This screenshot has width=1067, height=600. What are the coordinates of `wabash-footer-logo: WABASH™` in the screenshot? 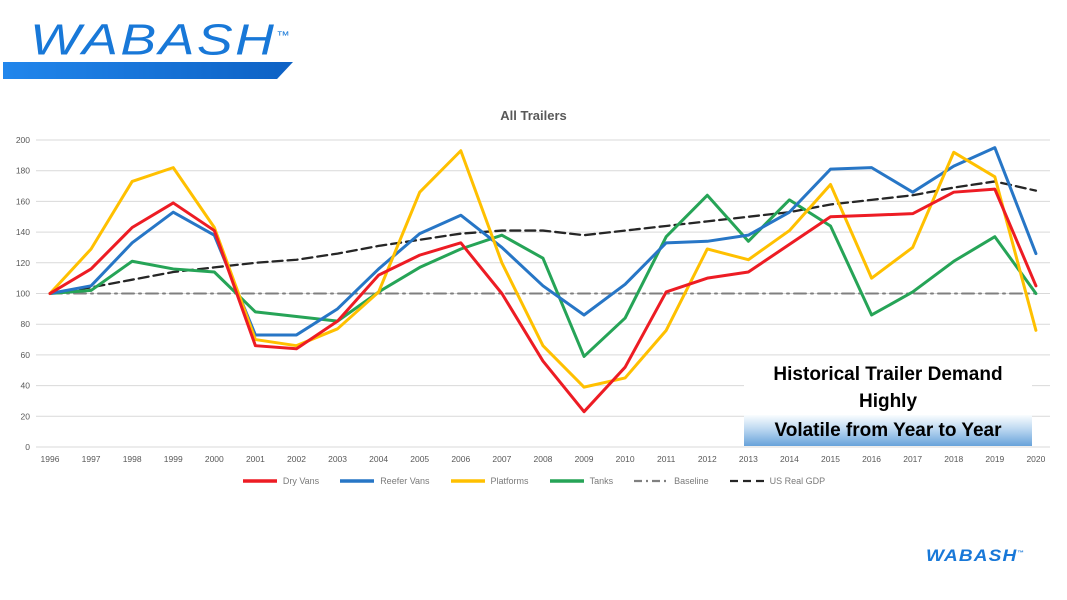 It's located at (991, 559).